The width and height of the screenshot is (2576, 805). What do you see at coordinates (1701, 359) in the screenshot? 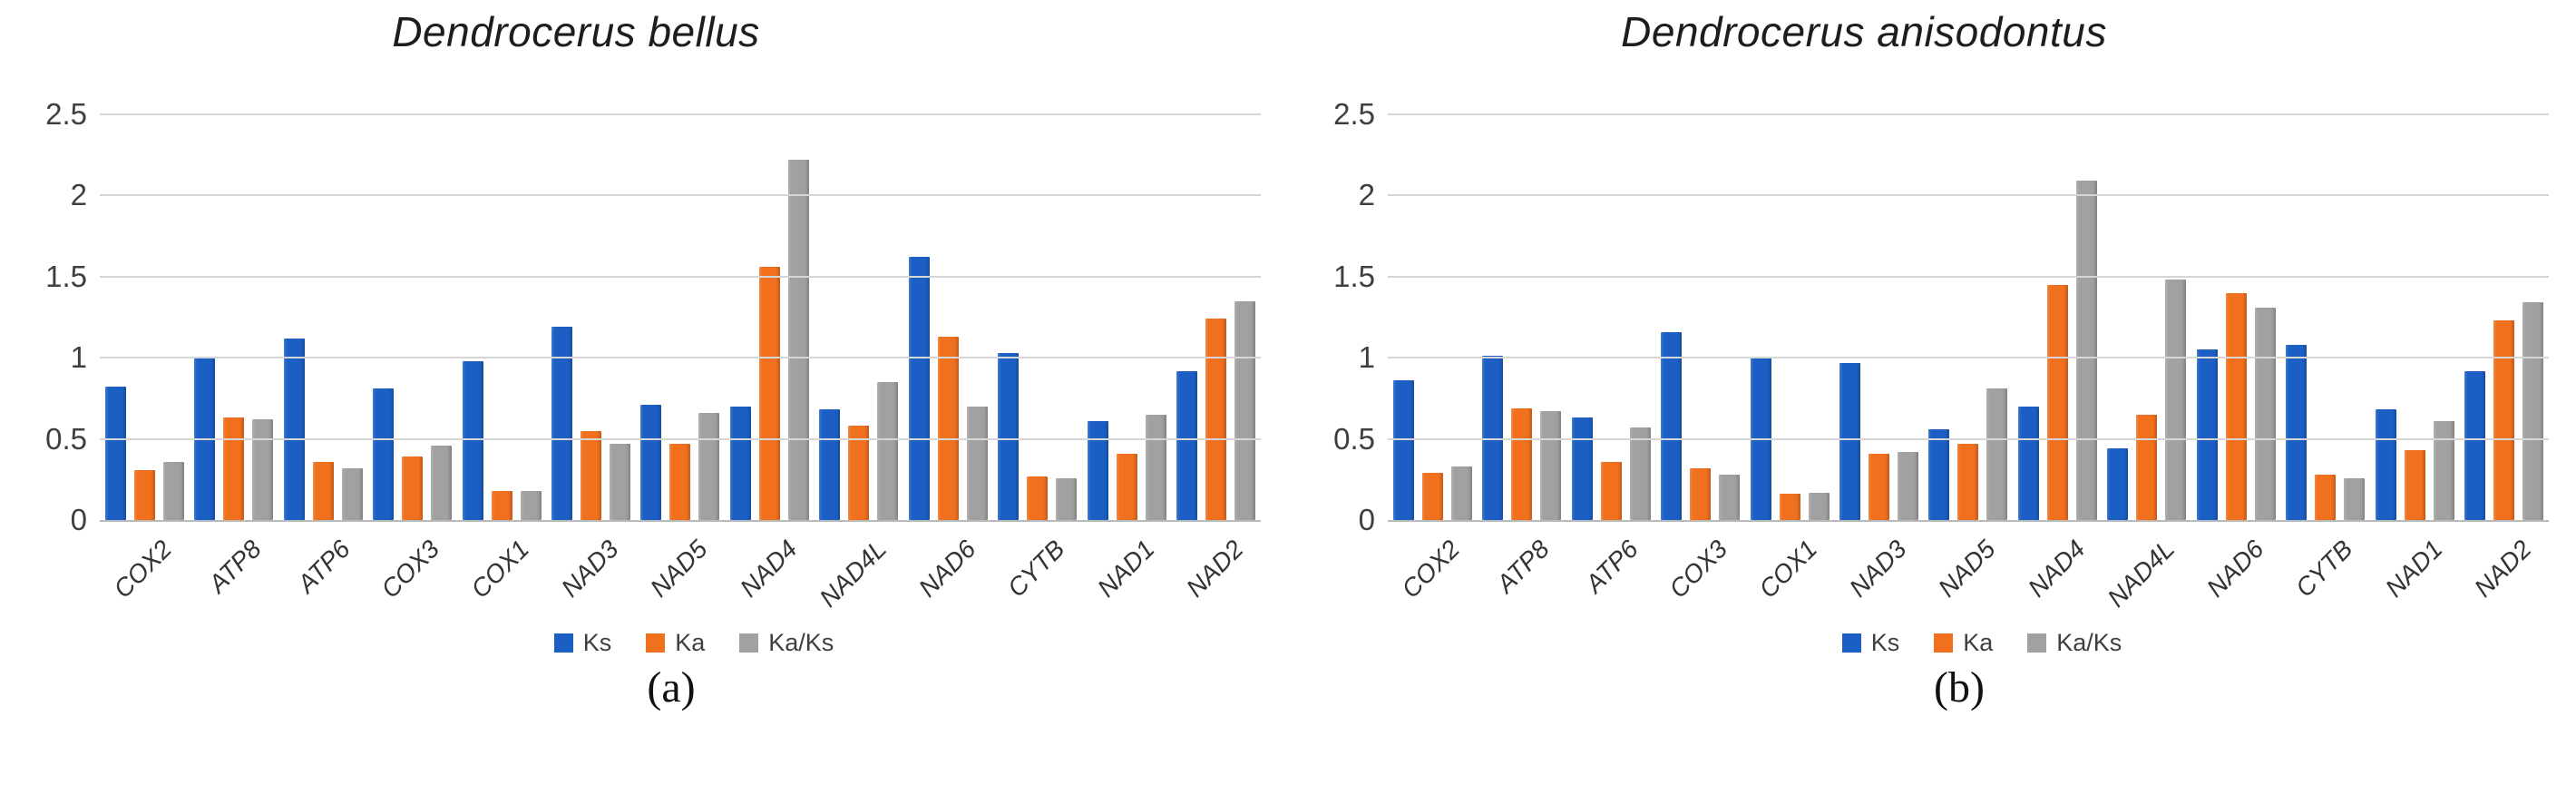
I see `bar-group-COX3: COX3` at bounding box center [1701, 359].